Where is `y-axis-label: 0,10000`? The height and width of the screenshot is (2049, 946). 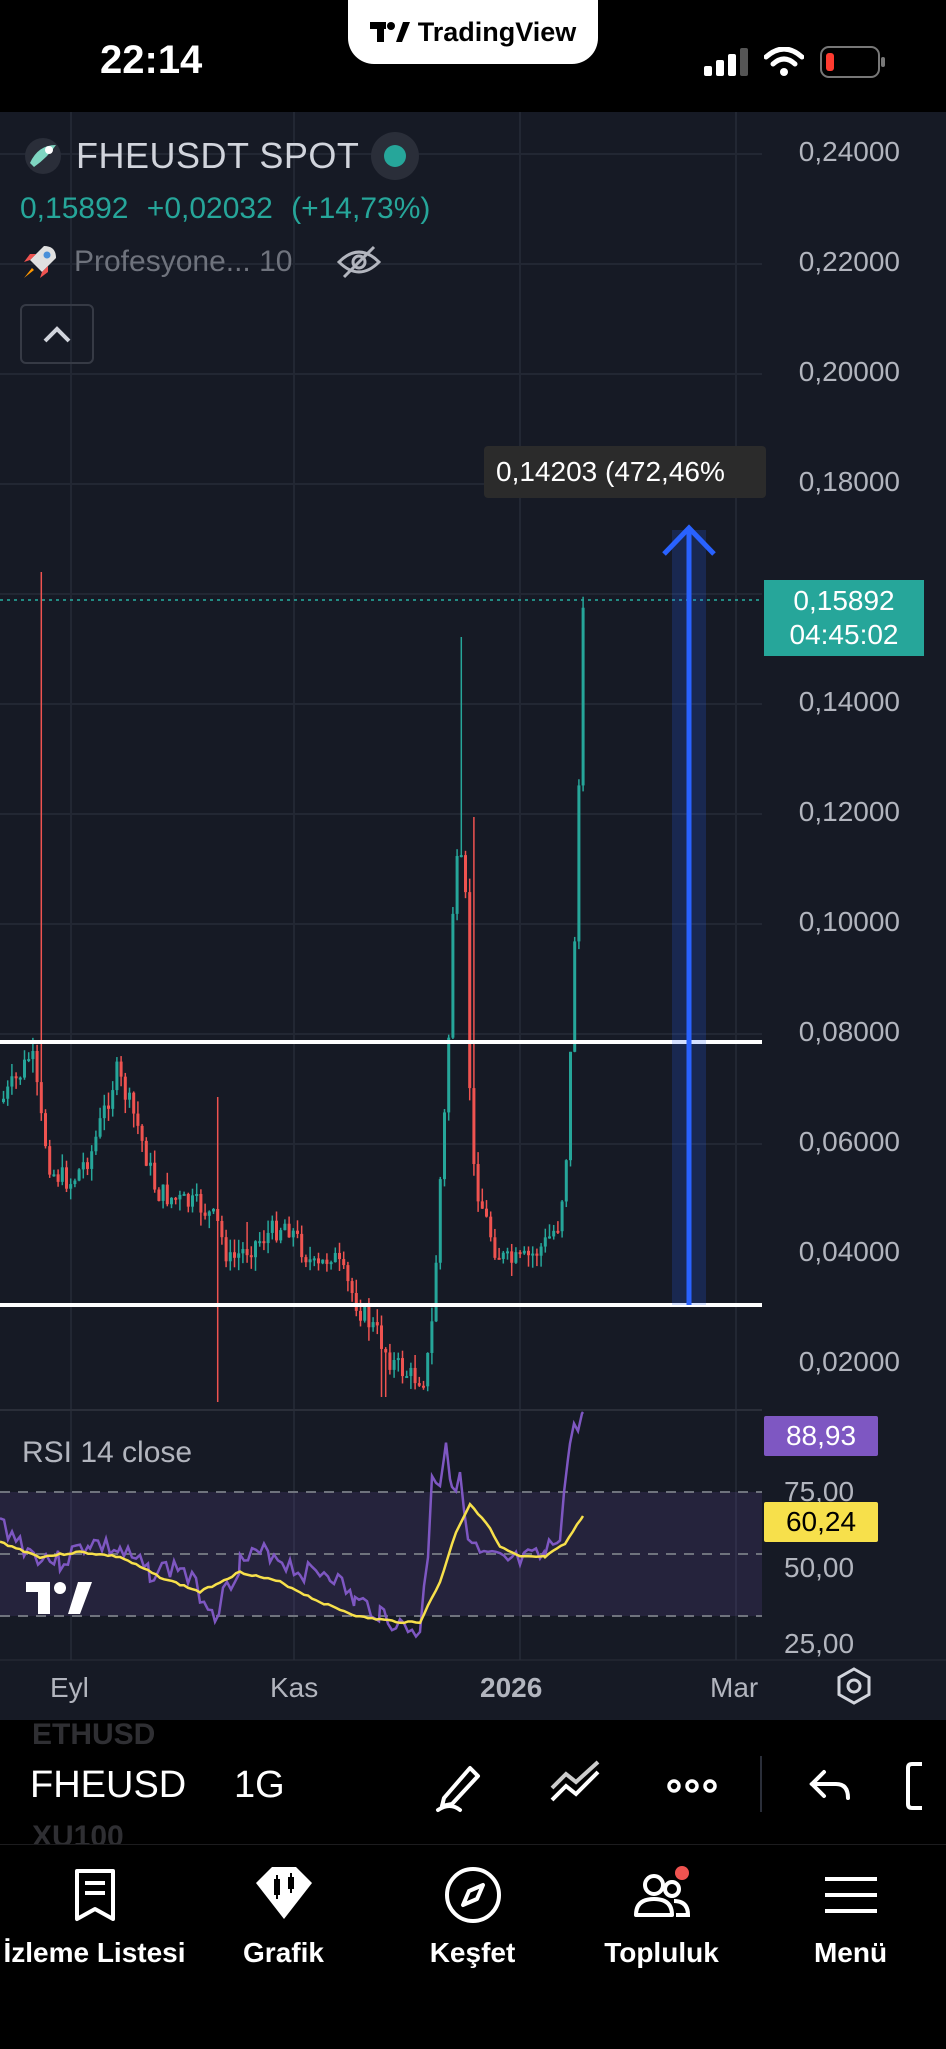 y-axis-label: 0,10000 is located at coordinates (849, 921).